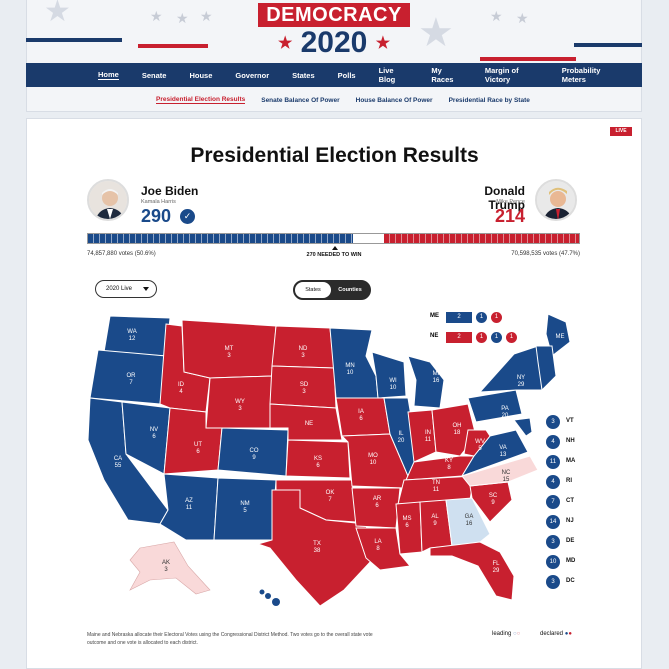  What do you see at coordinates (570, 581) in the screenshot?
I see `small-state-dc-label: DC` at bounding box center [570, 581].